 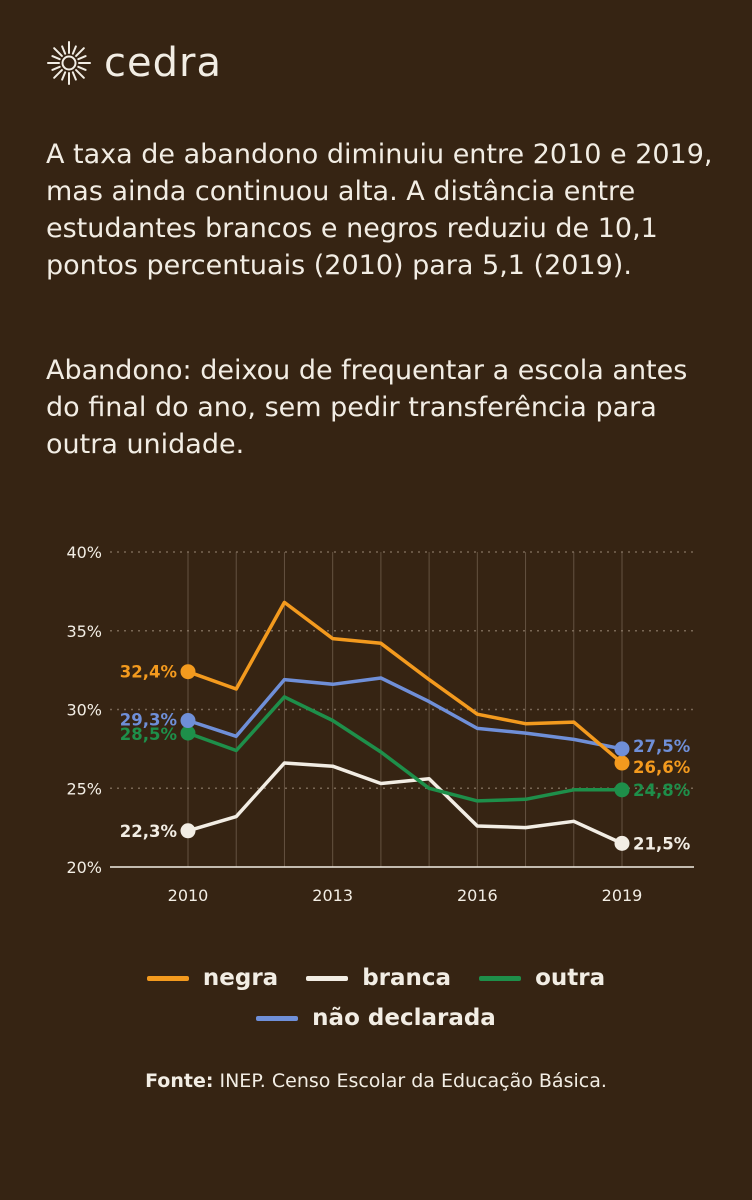 I want to click on series-line-outra, so click(x=405, y=749).